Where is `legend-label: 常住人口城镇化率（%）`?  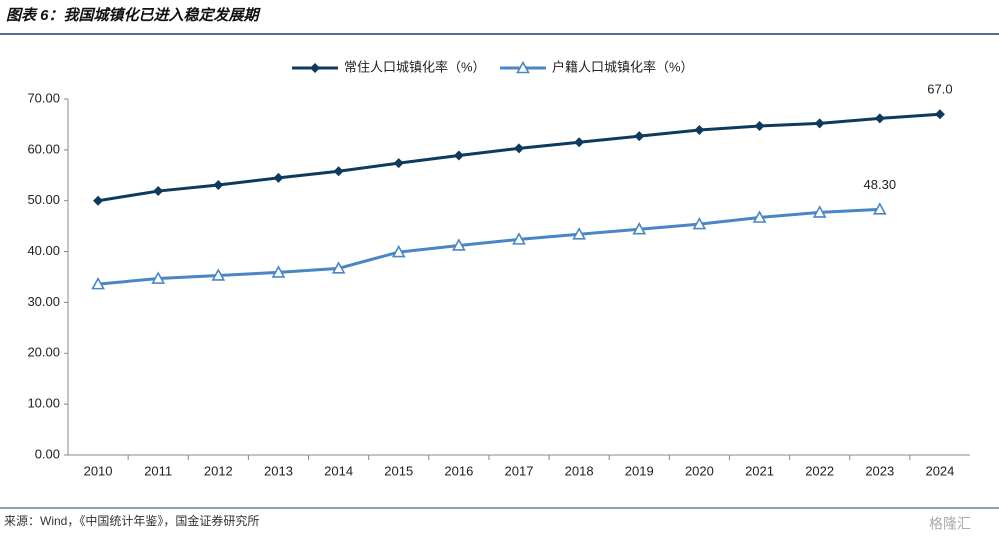 legend-label: 常住人口城镇化率（%） is located at coordinates (415, 66).